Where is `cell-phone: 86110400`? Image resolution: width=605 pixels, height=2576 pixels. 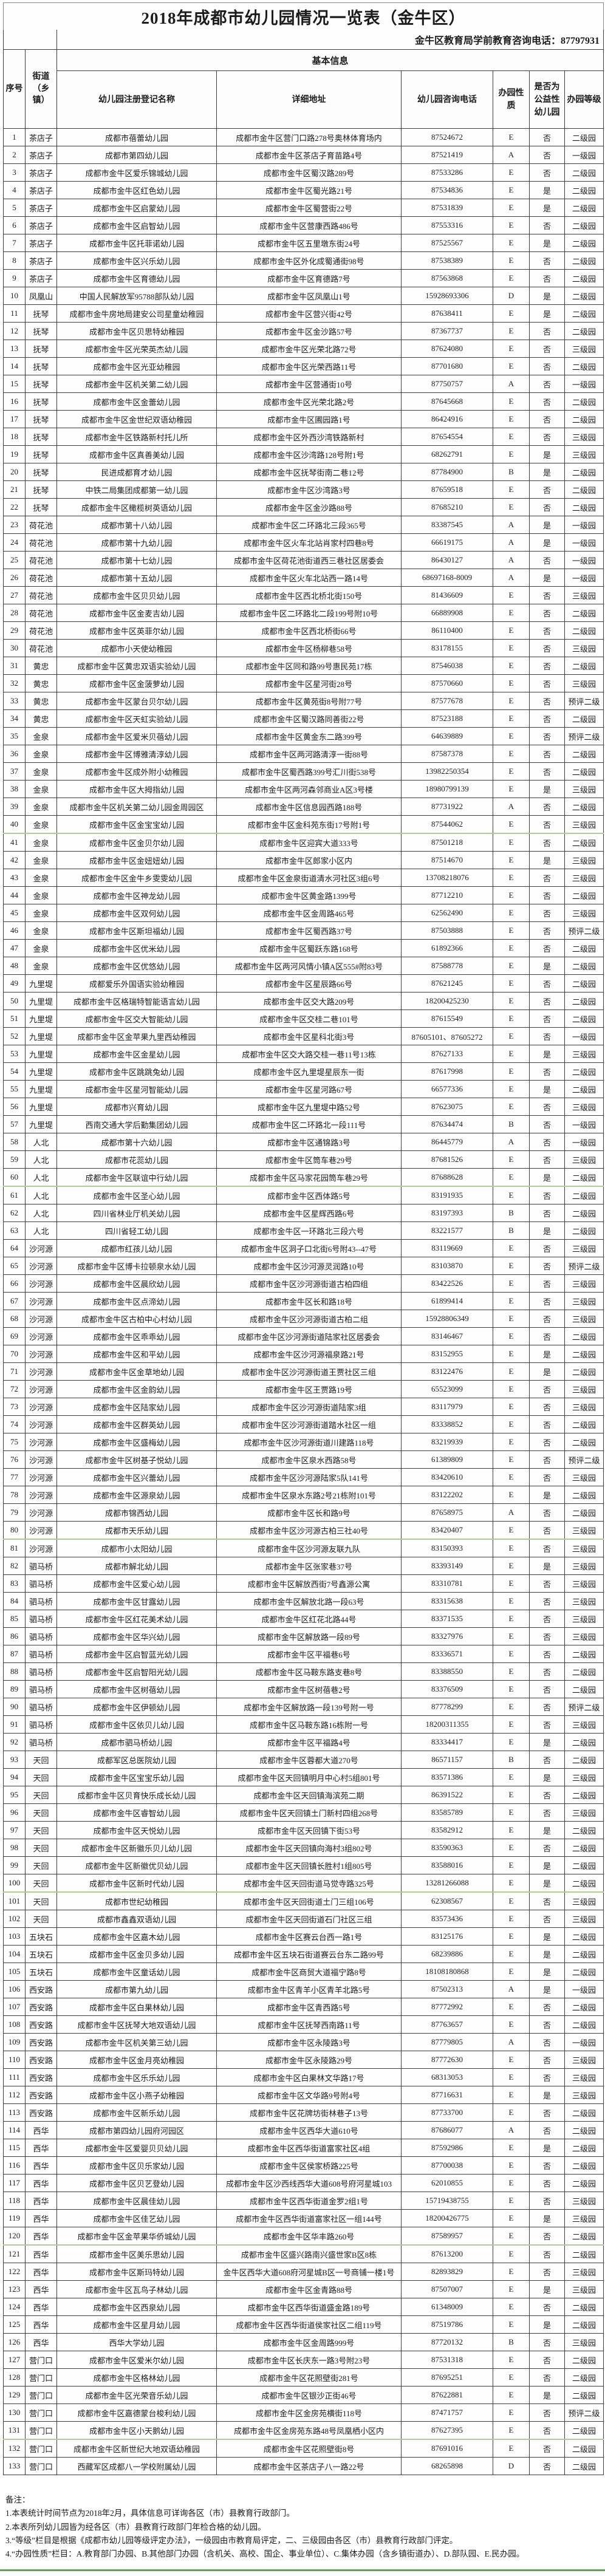 cell-phone: 86110400 is located at coordinates (447, 630).